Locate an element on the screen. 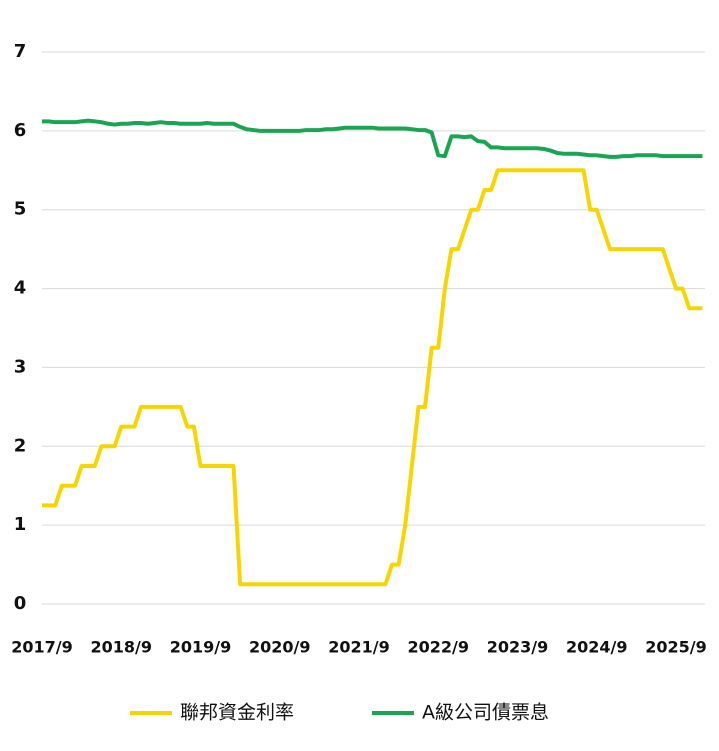 This screenshot has width=719, height=751. legend-label: 聯邦資金利率 is located at coordinates (237, 713).